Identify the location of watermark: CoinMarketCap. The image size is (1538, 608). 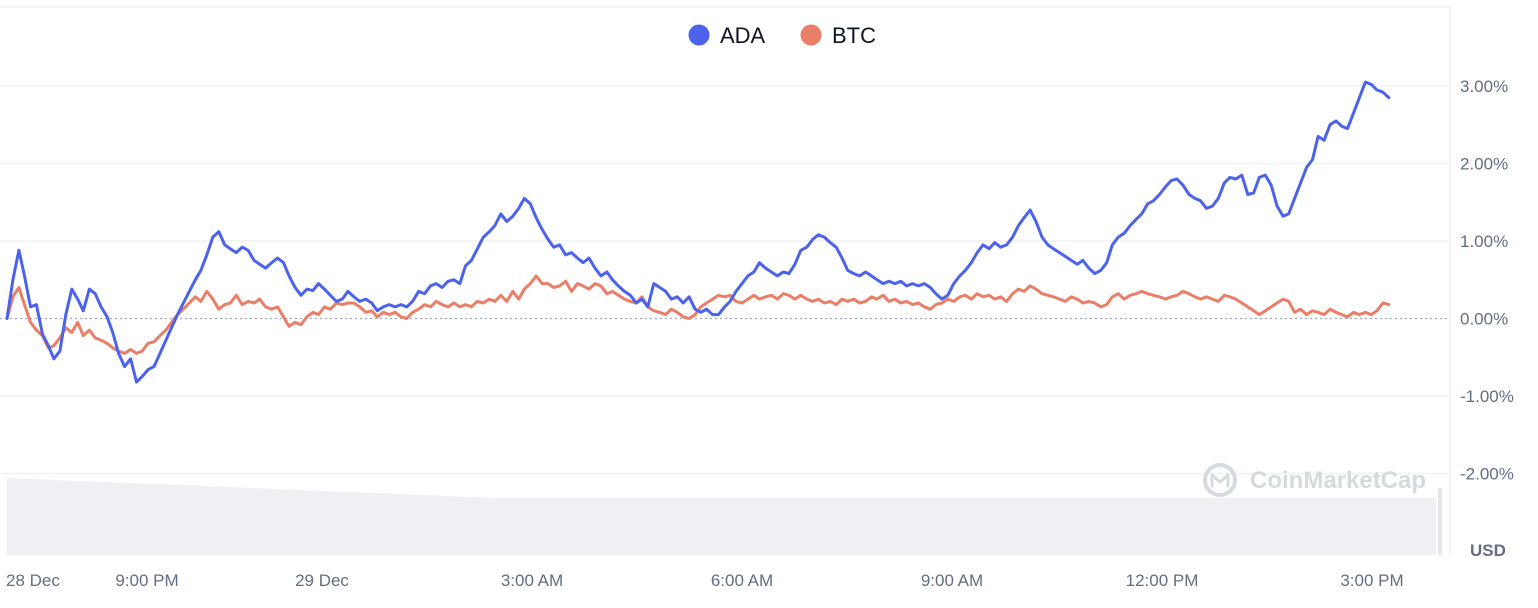
(1314, 480).